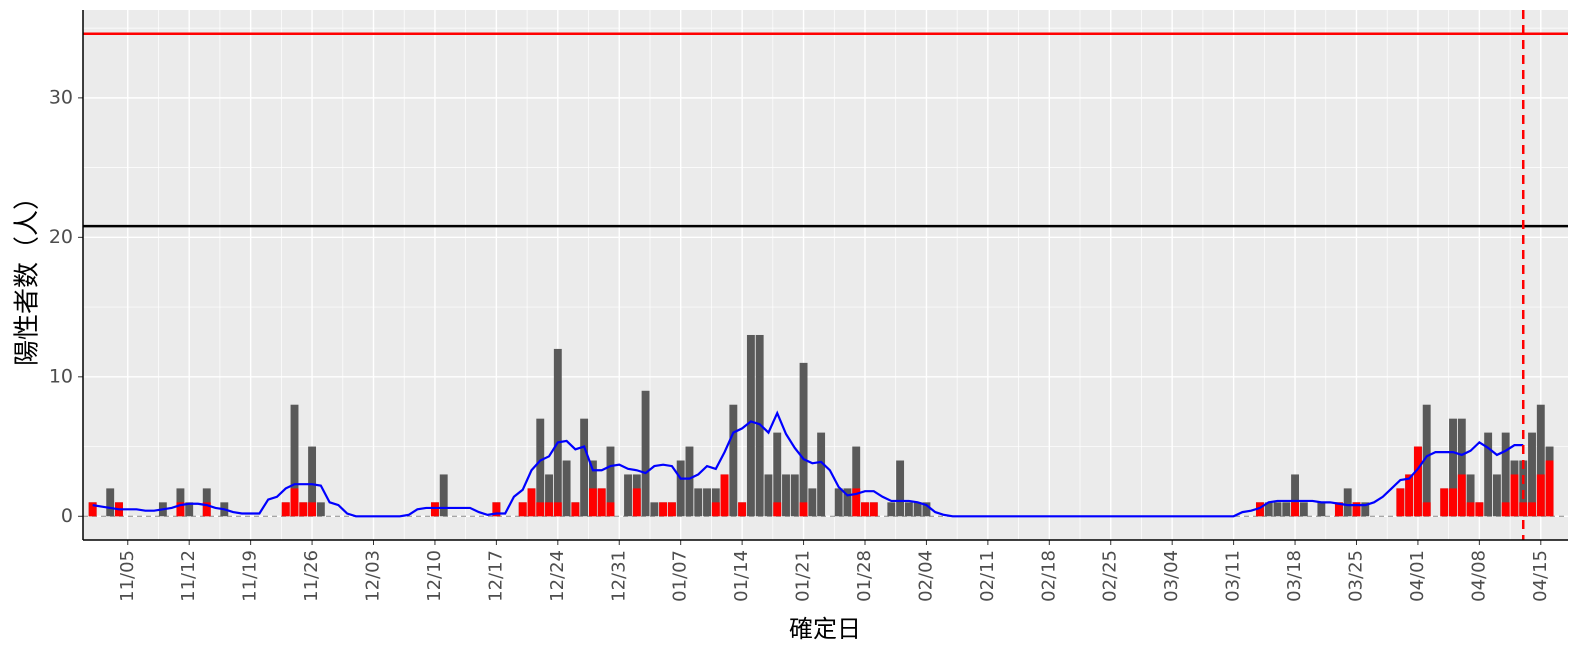 This screenshot has width=1592, height=651. I want to click on trend-line, so click(808, 464).